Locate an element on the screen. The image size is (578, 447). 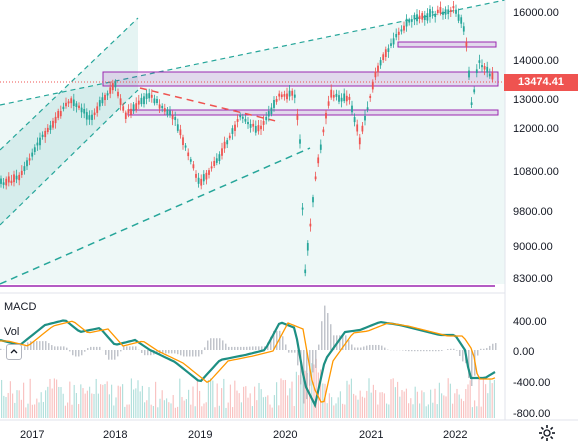
time-axis: 2017 2018 2019 2020 2021 2022 is located at coordinates (243, 435).